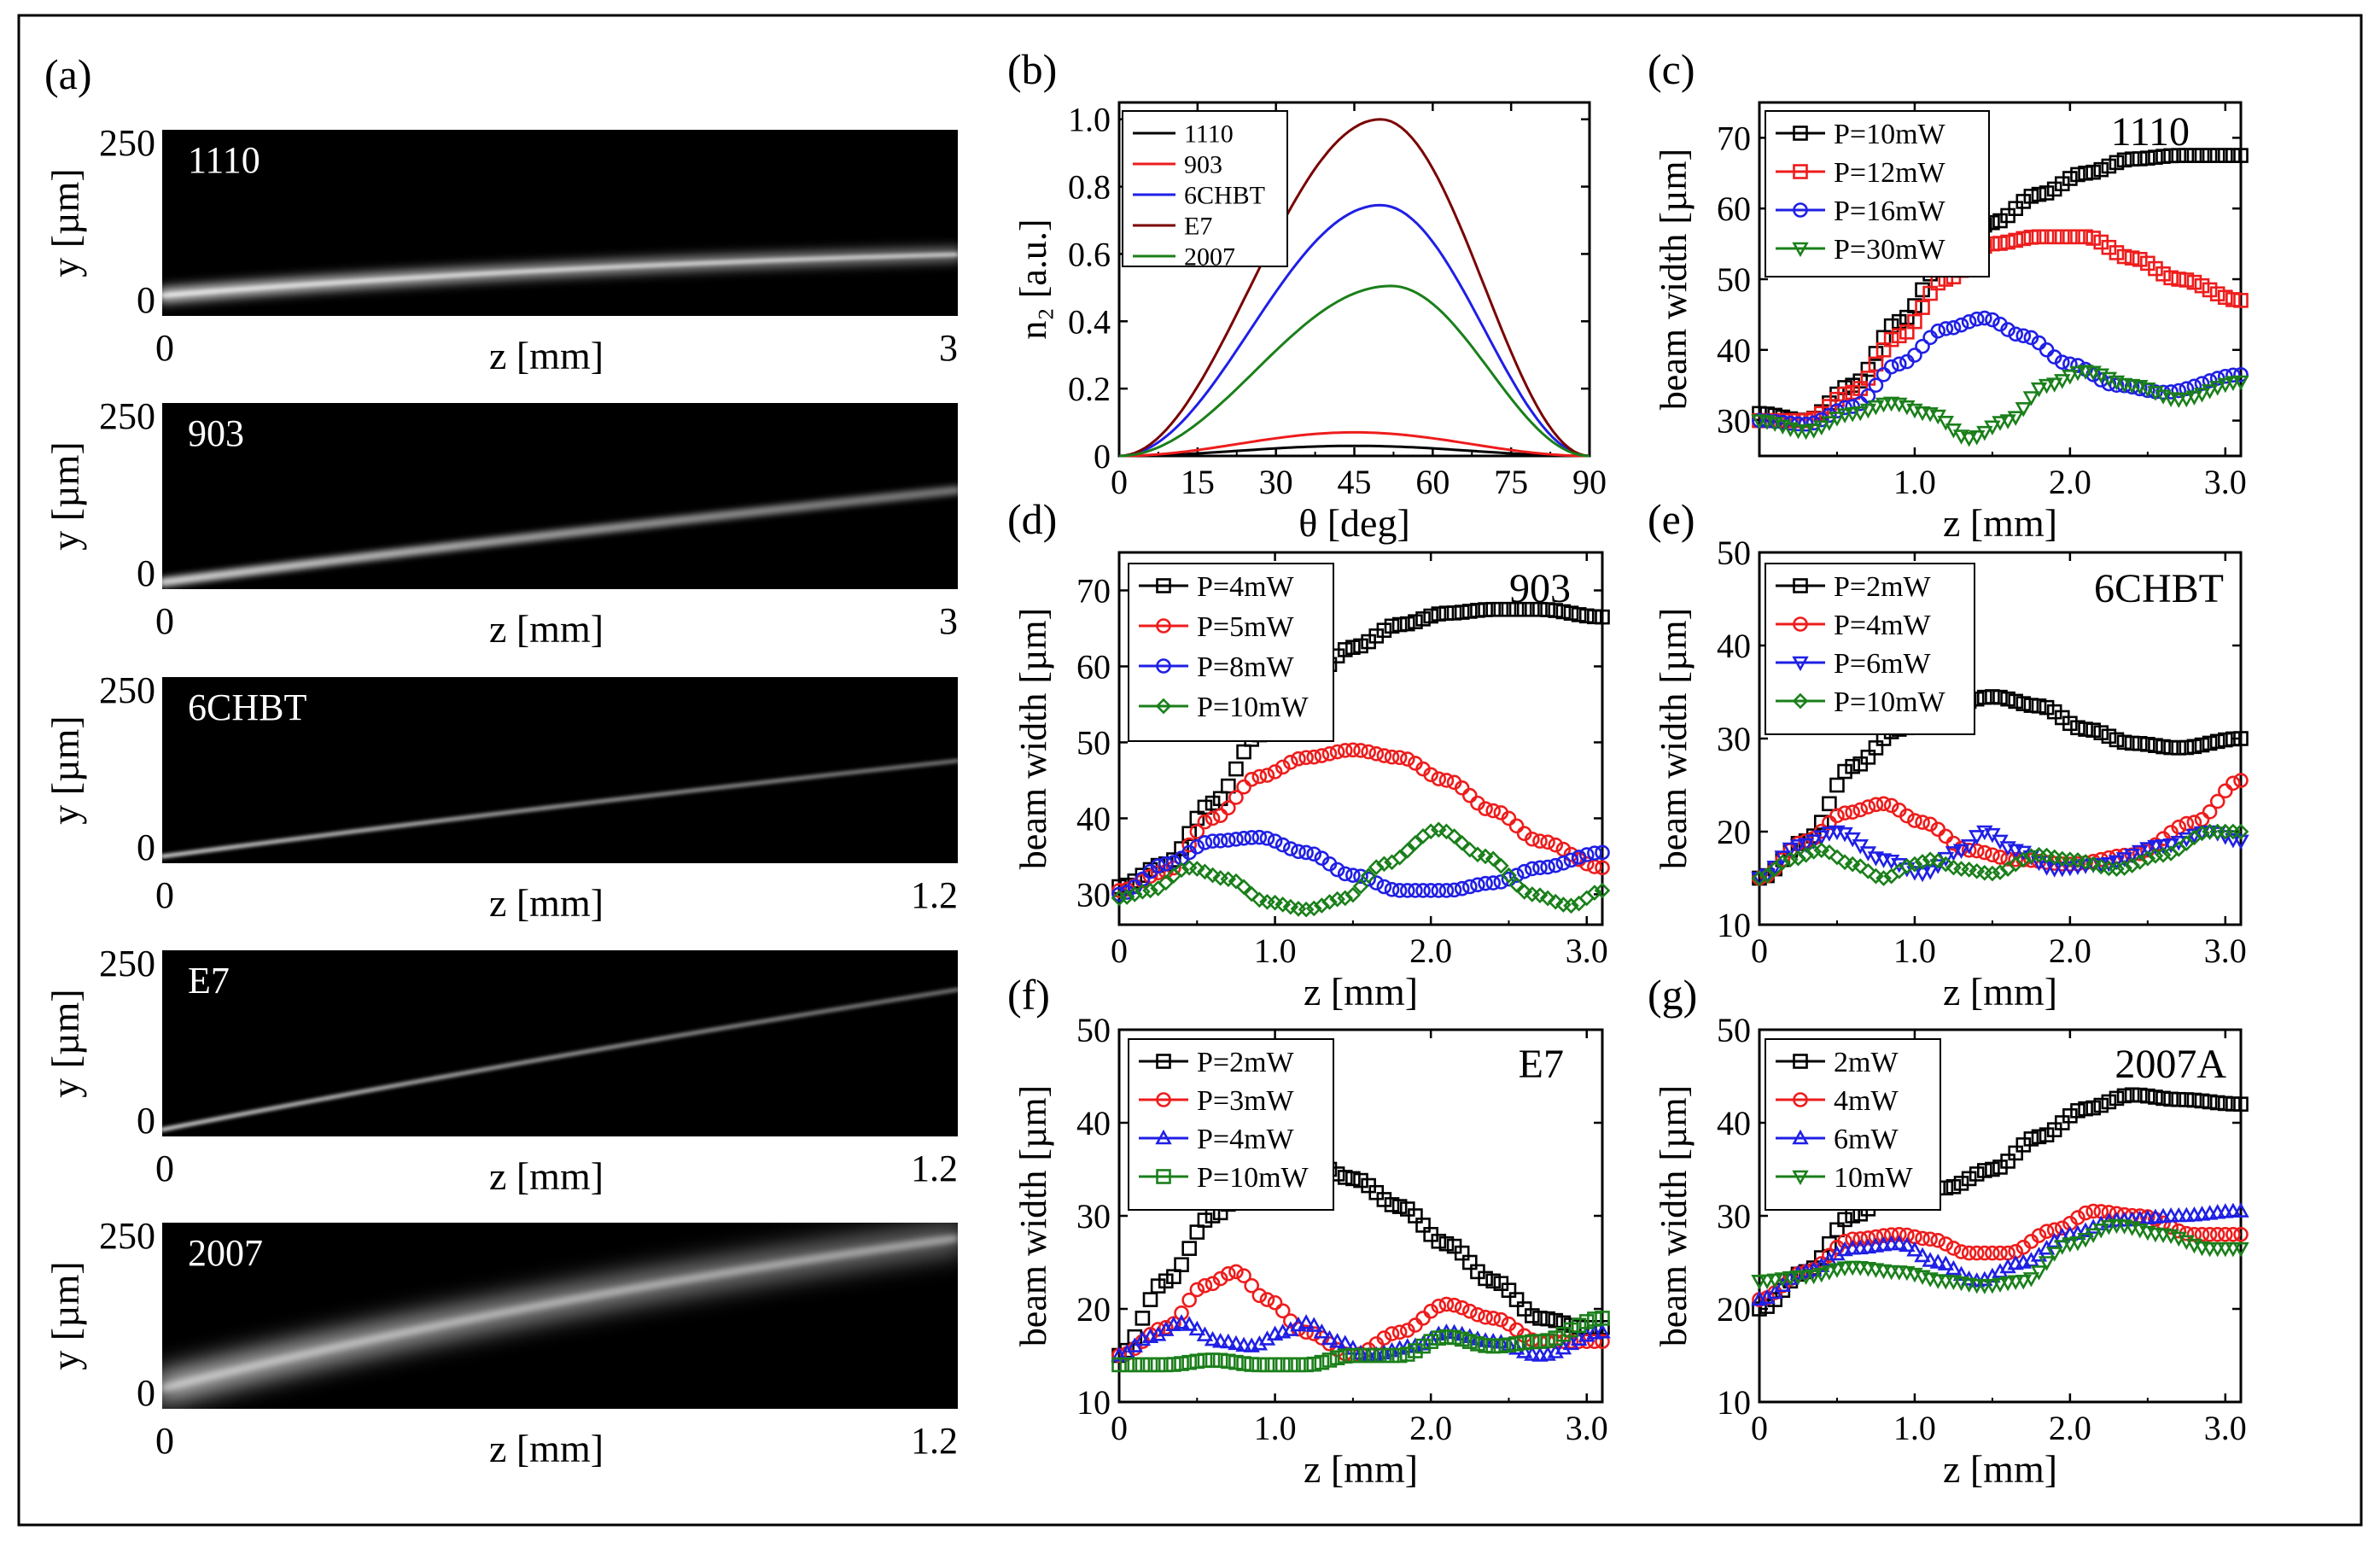 The image size is (2380, 1542). Describe the element at coordinates (2070, 1428) in the screenshot. I see `x-tick-label: 2.0` at that location.